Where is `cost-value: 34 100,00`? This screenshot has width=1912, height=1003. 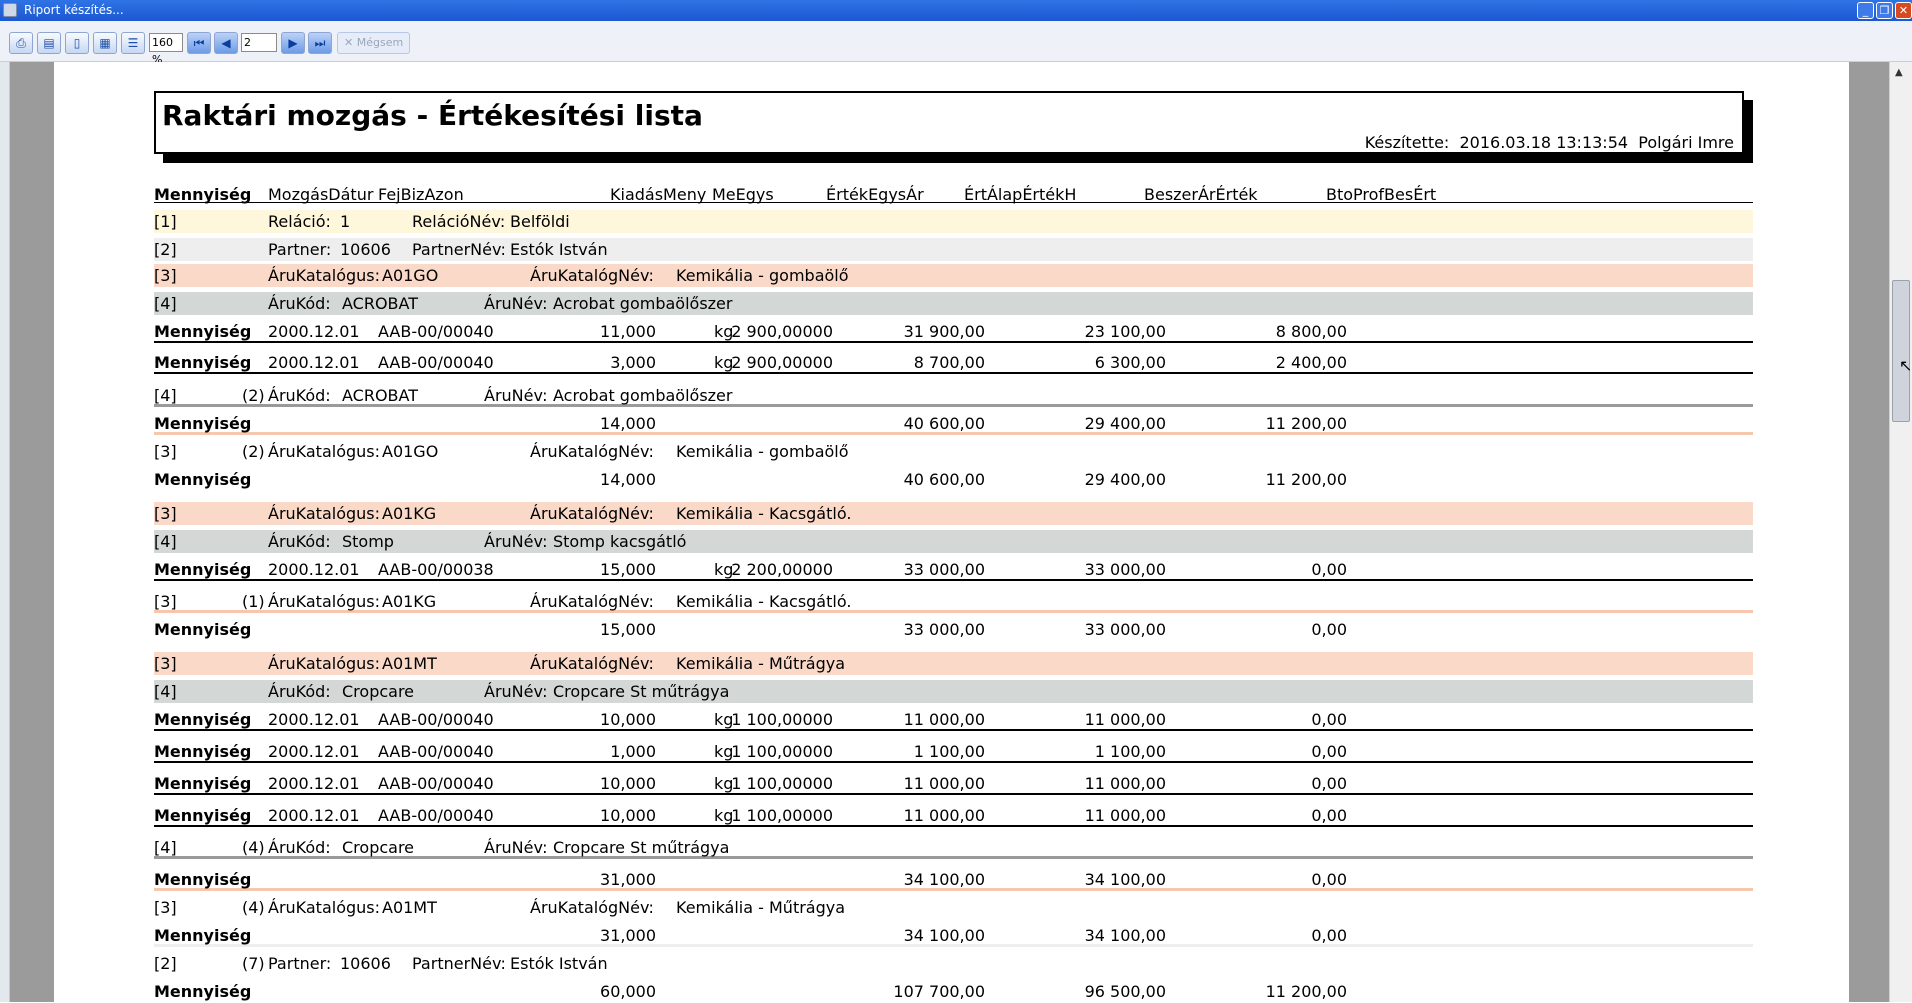 cost-value: 34 100,00 is located at coordinates (1125, 935).